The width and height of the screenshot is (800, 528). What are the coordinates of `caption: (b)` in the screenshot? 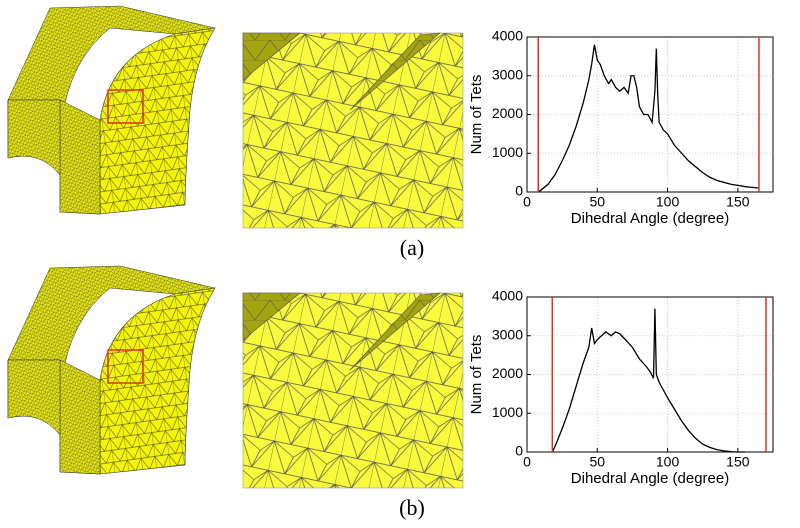 It's located at (412, 507).